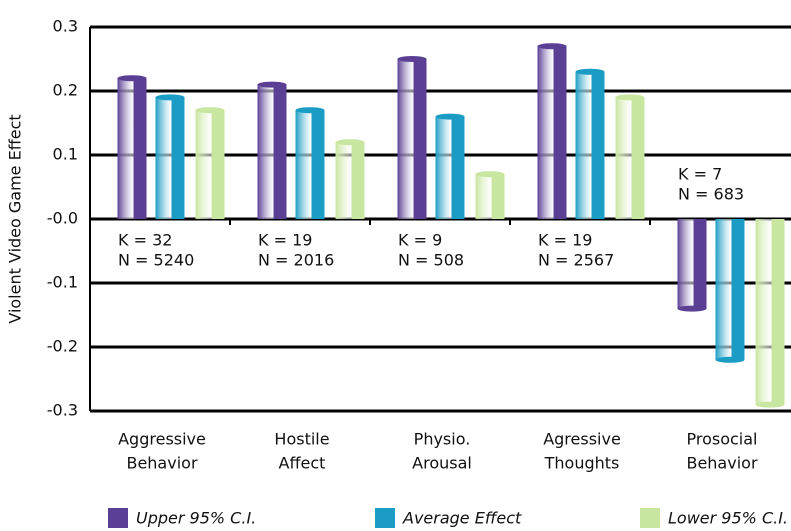  I want to click on legend-label: Lower 95% C.I., so click(728, 518).